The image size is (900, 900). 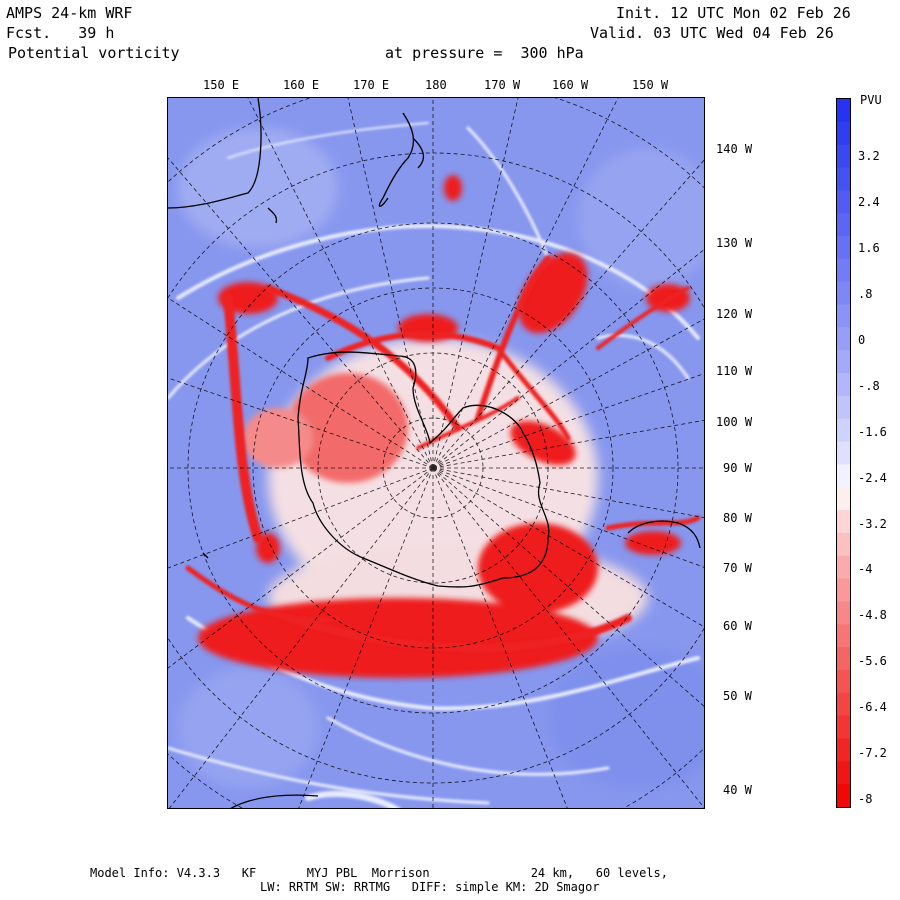 What do you see at coordinates (737, 468) in the screenshot?
I see `lon-label-right: 90 W` at bounding box center [737, 468].